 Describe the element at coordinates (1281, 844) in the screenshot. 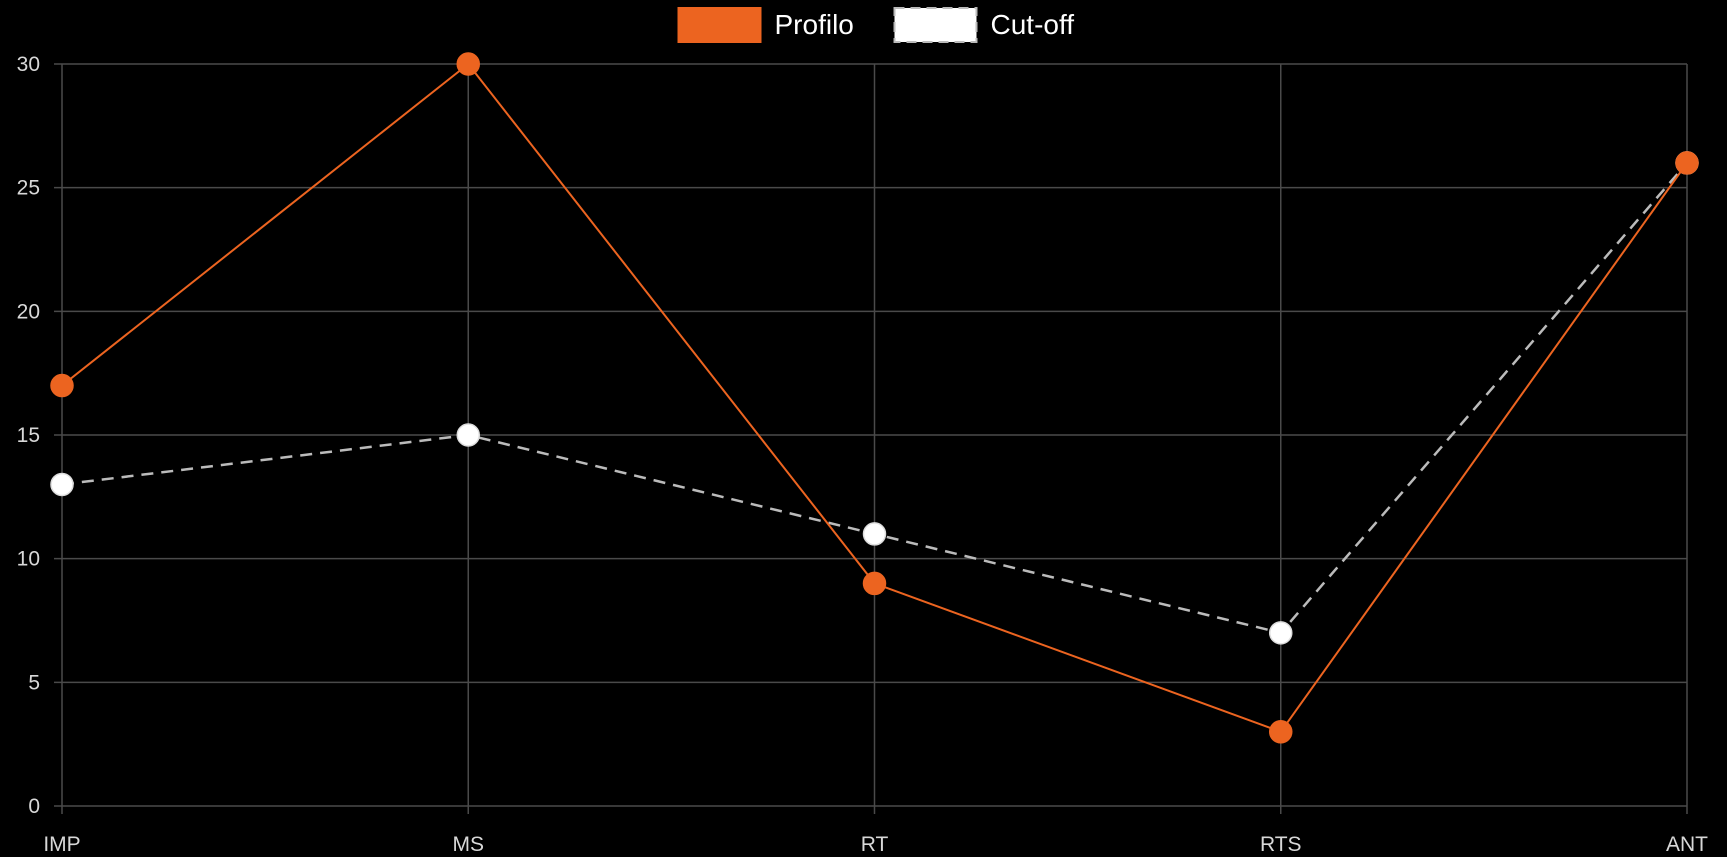

I see `x-tick-label: RTS` at that location.